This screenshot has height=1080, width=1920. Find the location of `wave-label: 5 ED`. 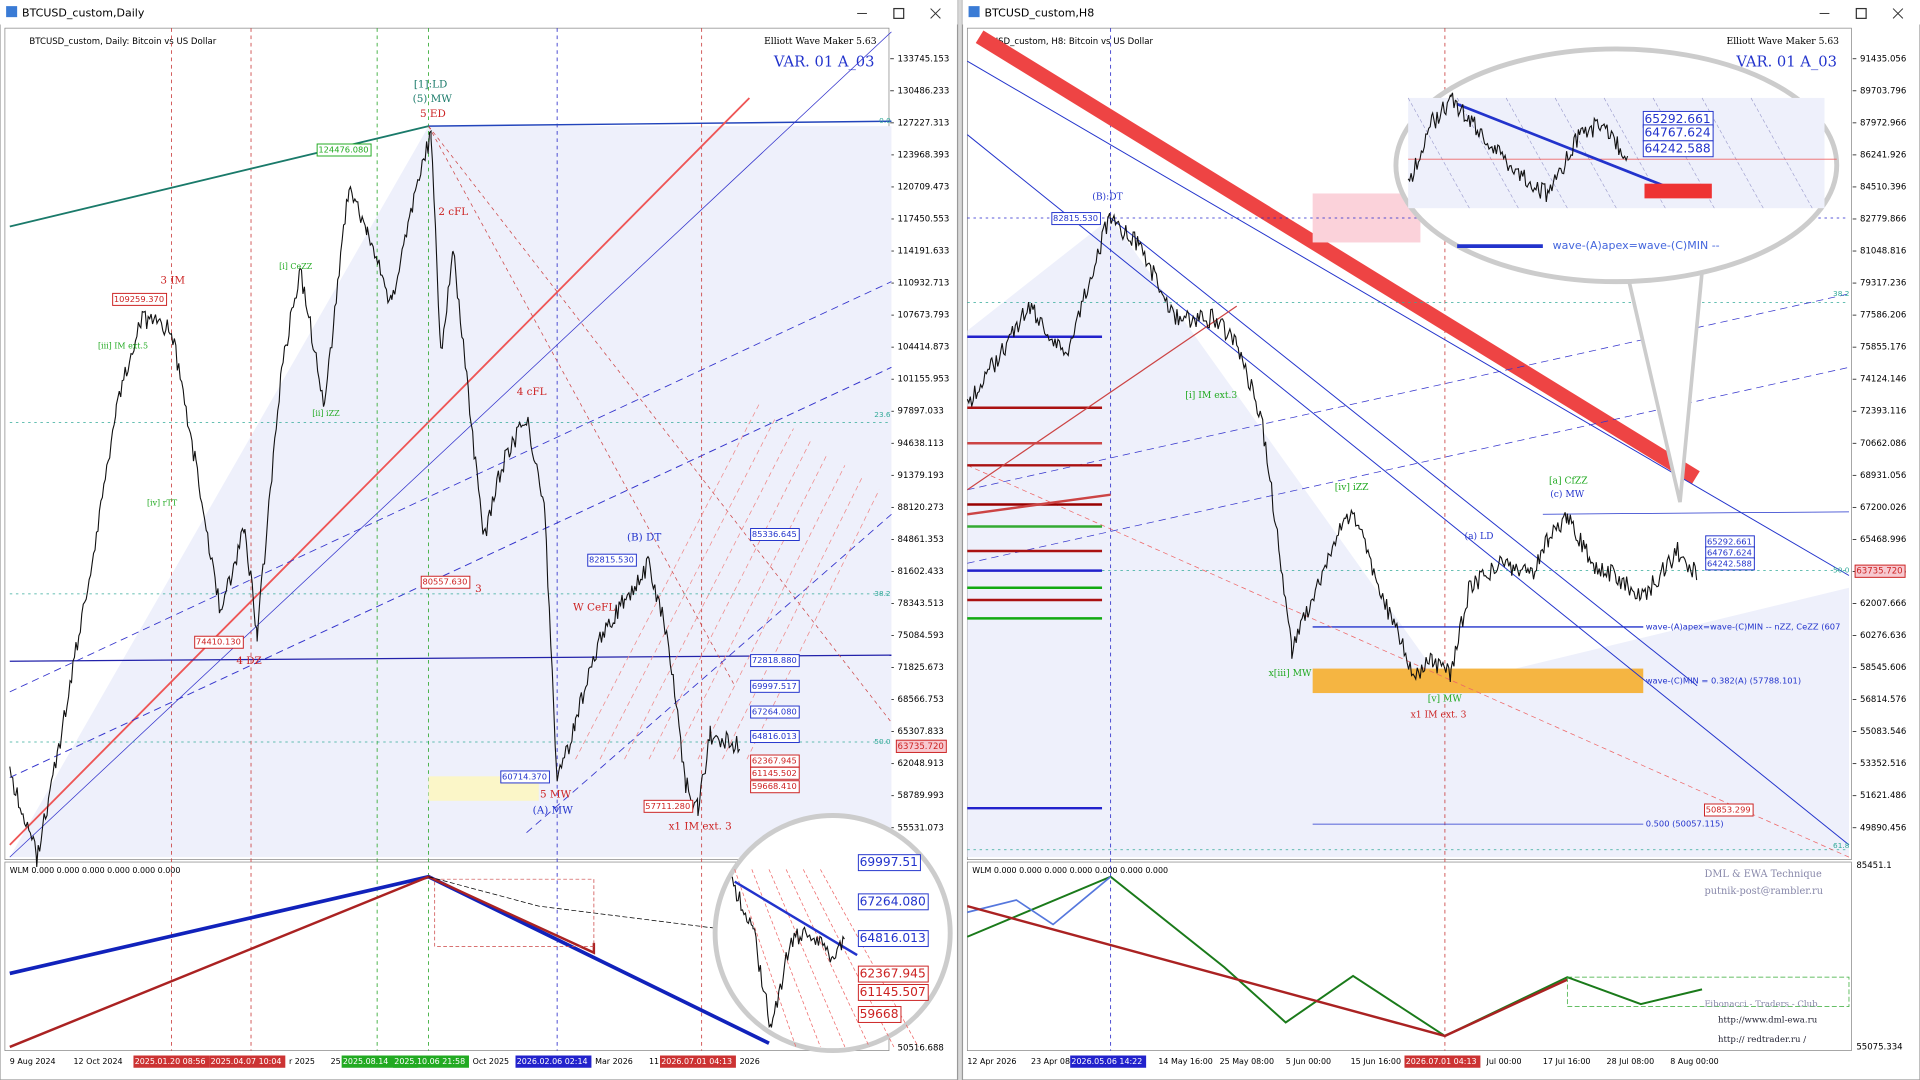

wave-label: 5 ED is located at coordinates (433, 114).